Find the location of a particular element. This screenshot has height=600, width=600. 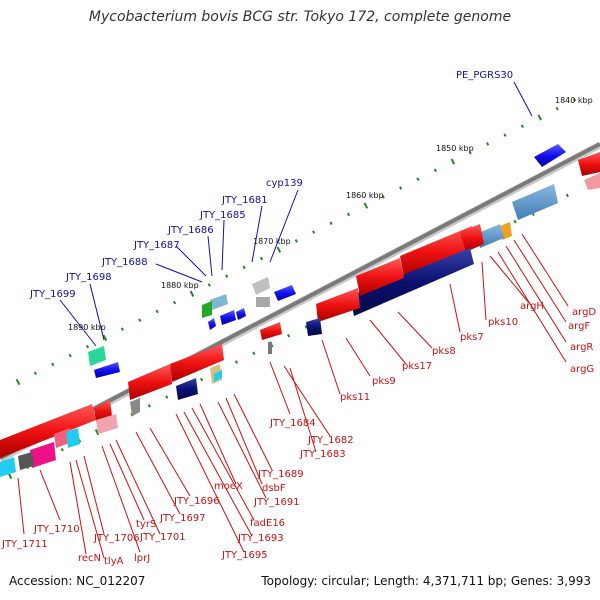

feature-jty-1688b is located at coordinates (241, 314).